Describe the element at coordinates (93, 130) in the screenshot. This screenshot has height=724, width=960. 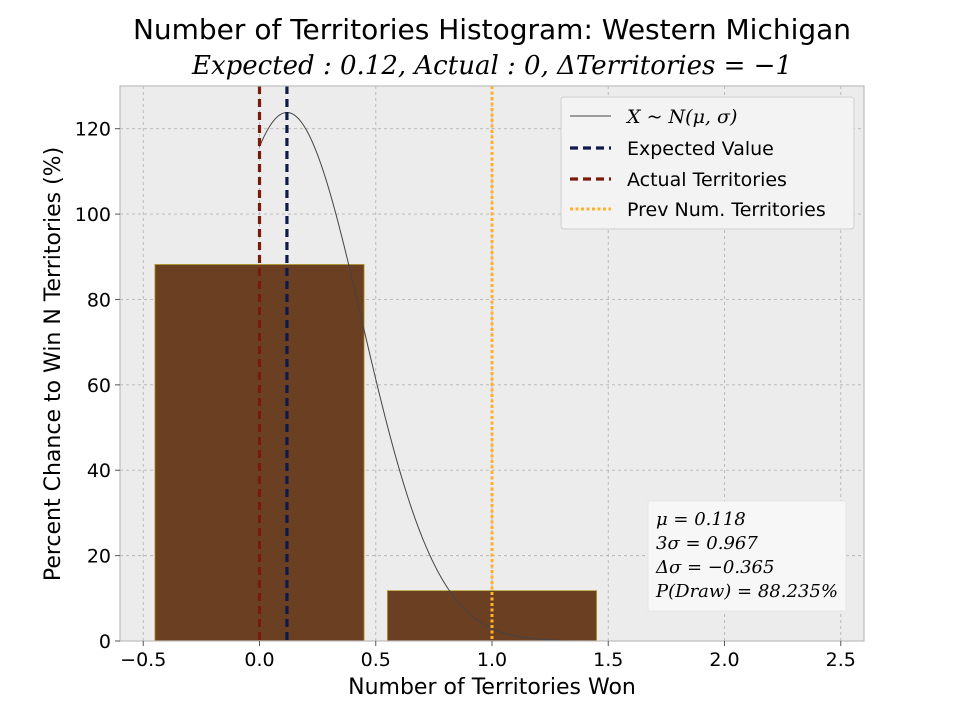
I see `y-tick-label: 120` at that location.